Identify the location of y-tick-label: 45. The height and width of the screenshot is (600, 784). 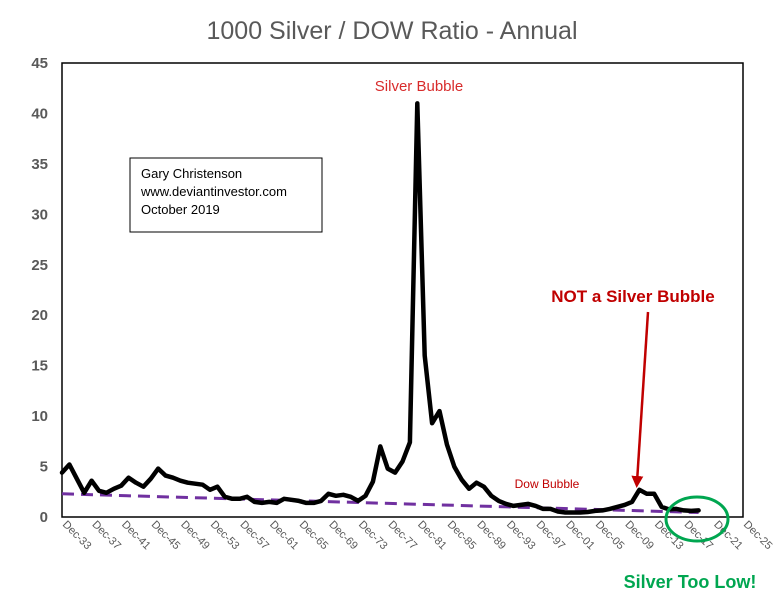
(39, 63).